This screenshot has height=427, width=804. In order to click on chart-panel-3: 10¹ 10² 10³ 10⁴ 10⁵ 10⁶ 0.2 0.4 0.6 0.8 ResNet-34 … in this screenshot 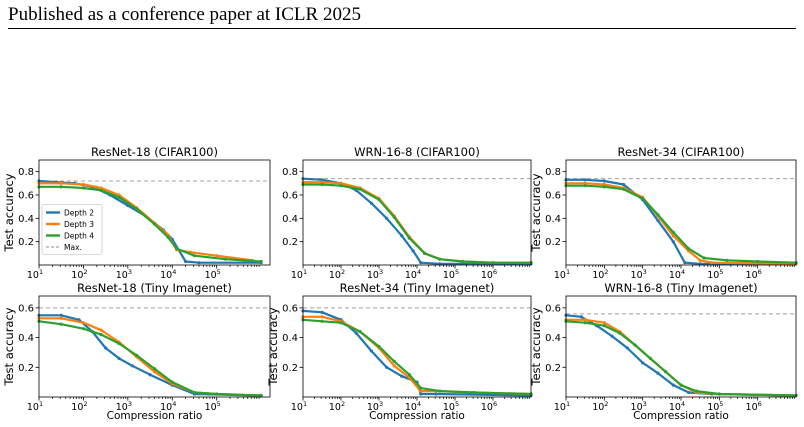, I will do `click(663, 213)`.